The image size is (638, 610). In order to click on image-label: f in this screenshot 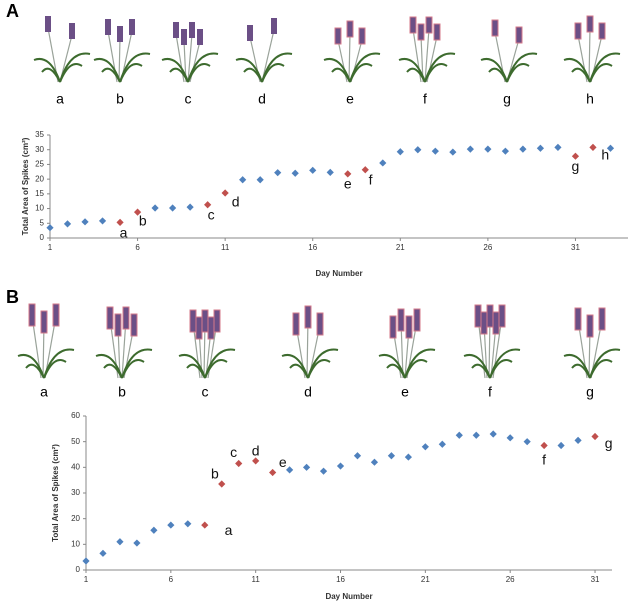, I will do `click(490, 392)`.